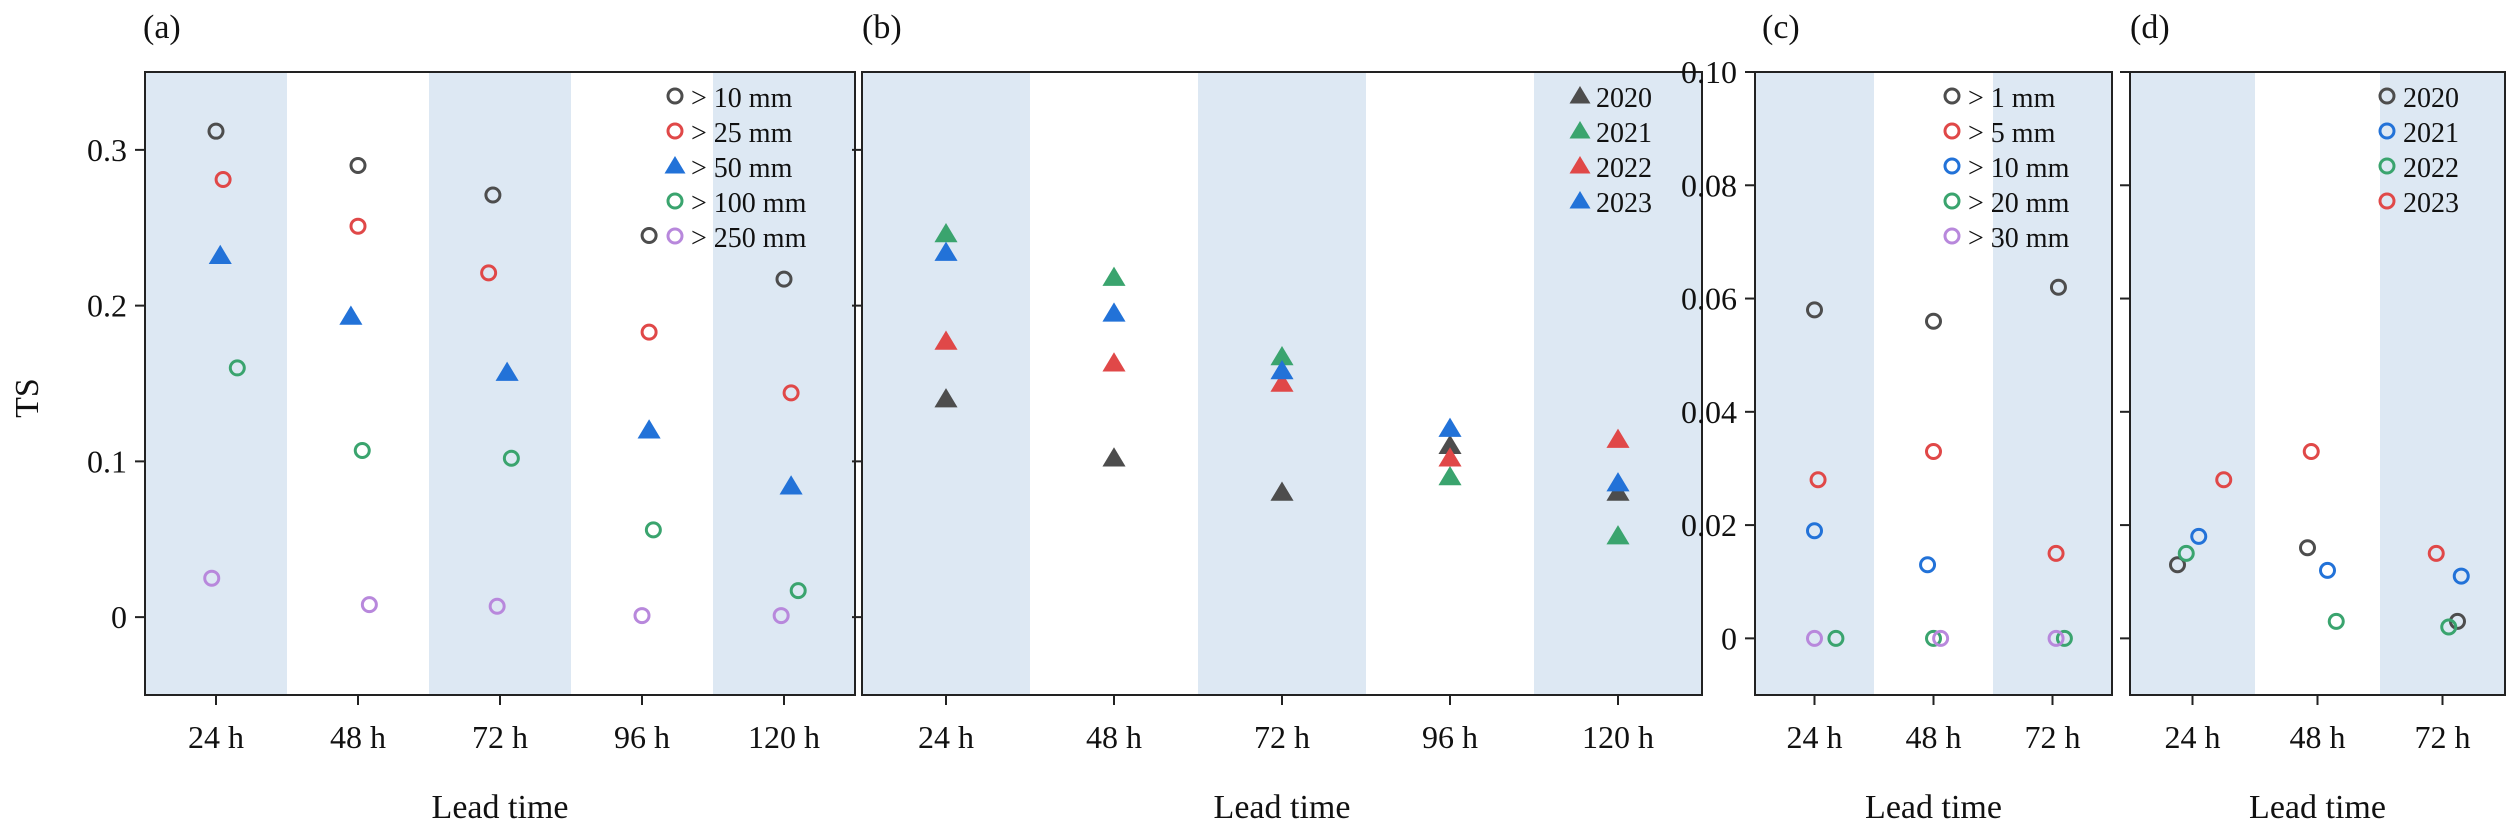 The width and height of the screenshot is (2519, 834). I want to click on legend-label: > 10 mm, so click(2019, 168).